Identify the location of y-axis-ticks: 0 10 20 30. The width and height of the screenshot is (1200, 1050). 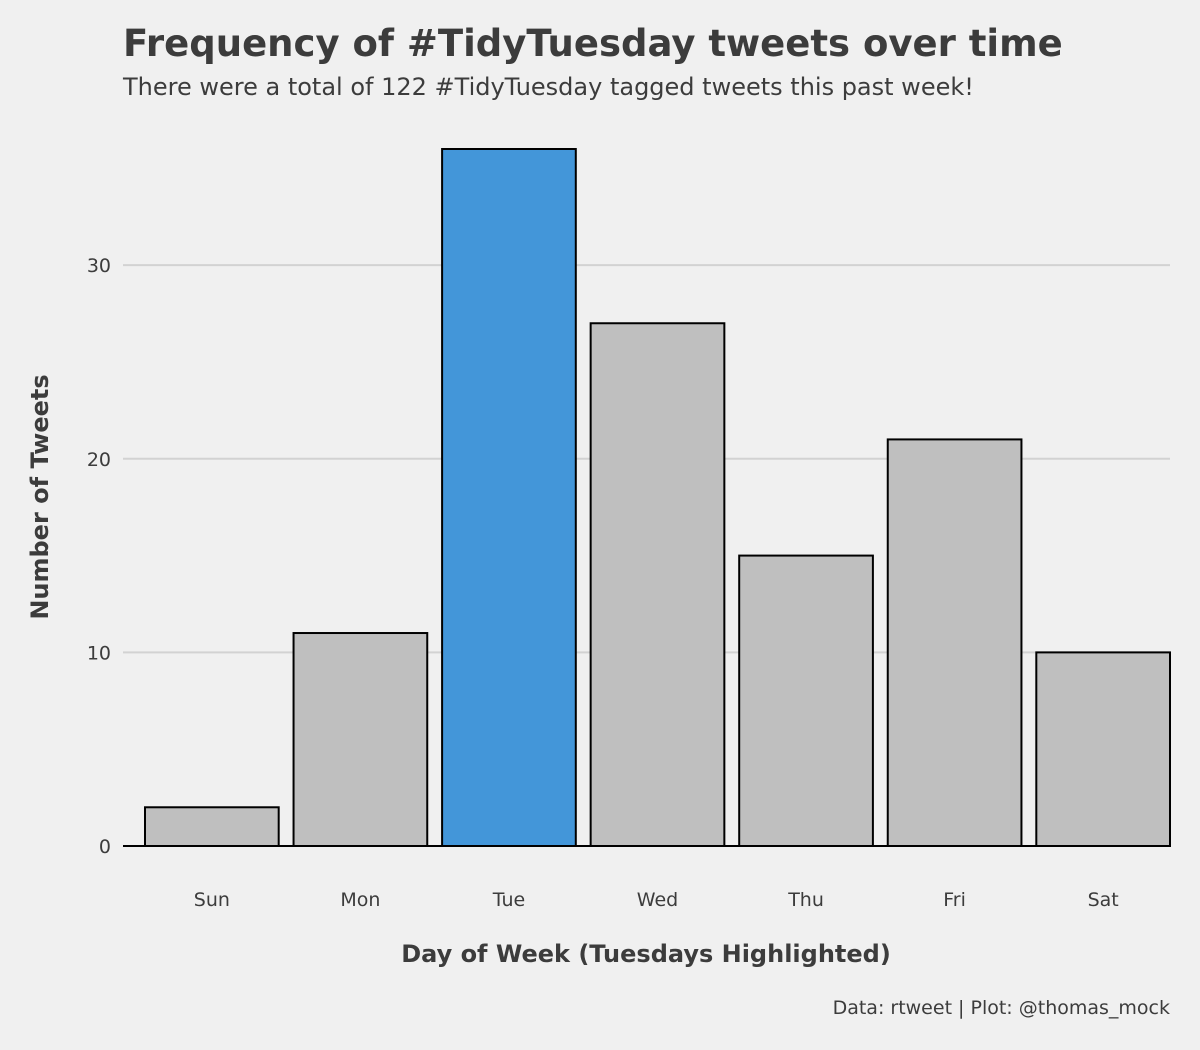
(99, 556).